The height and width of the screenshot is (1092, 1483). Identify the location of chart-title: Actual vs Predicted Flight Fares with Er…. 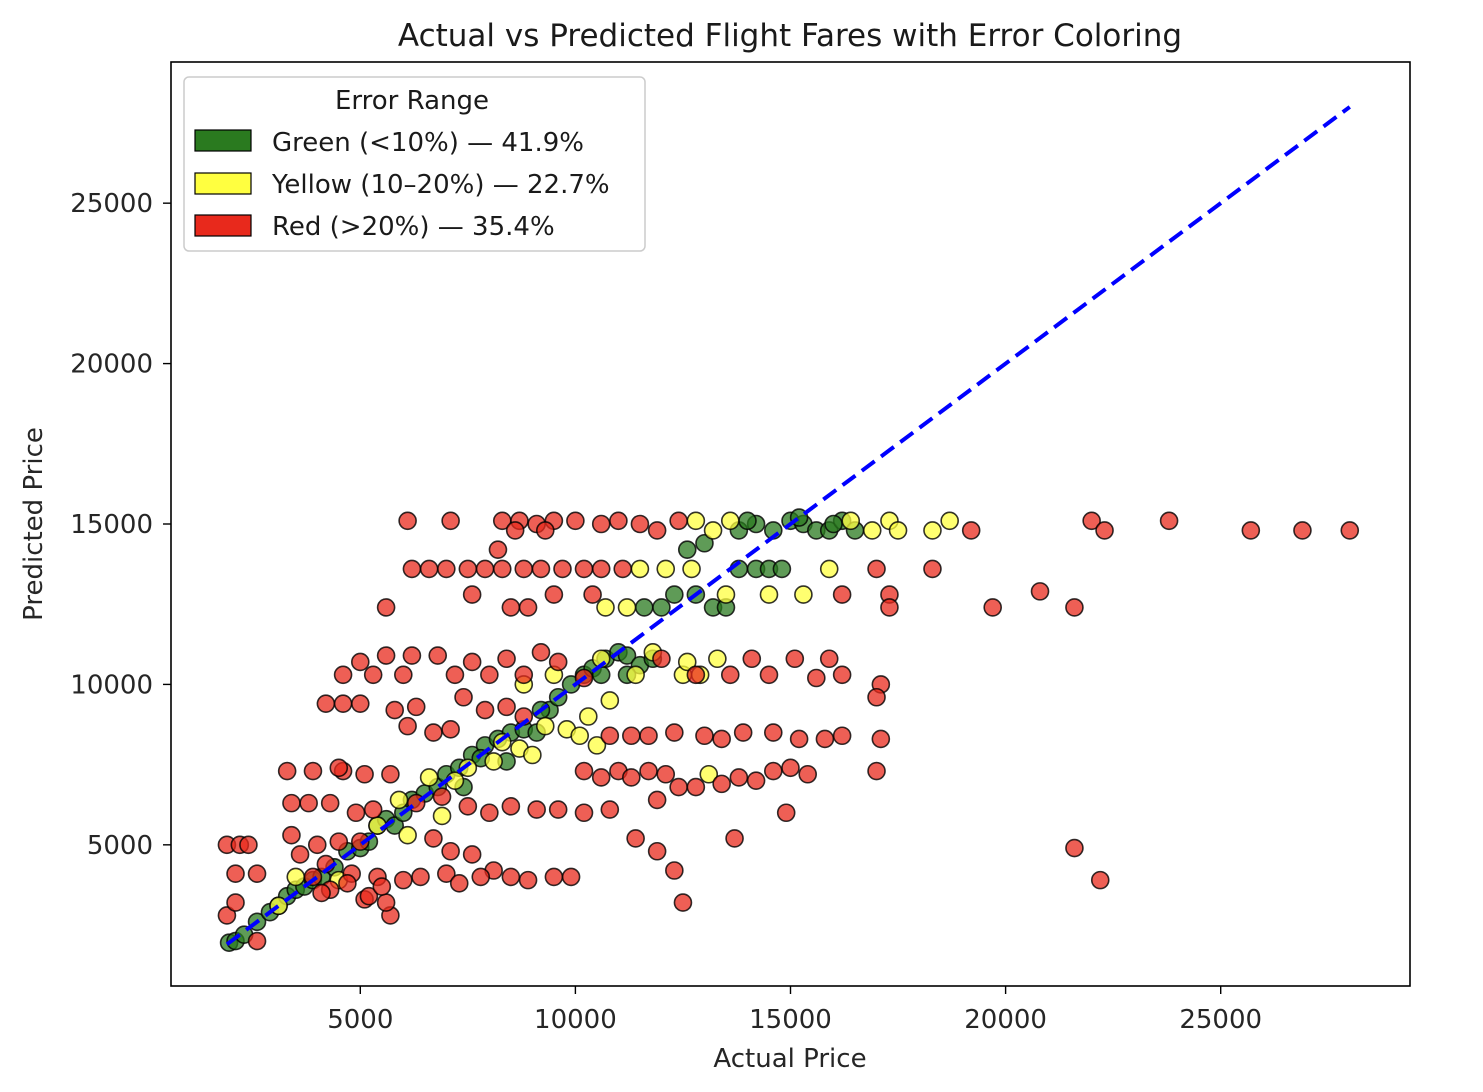
(790, 36).